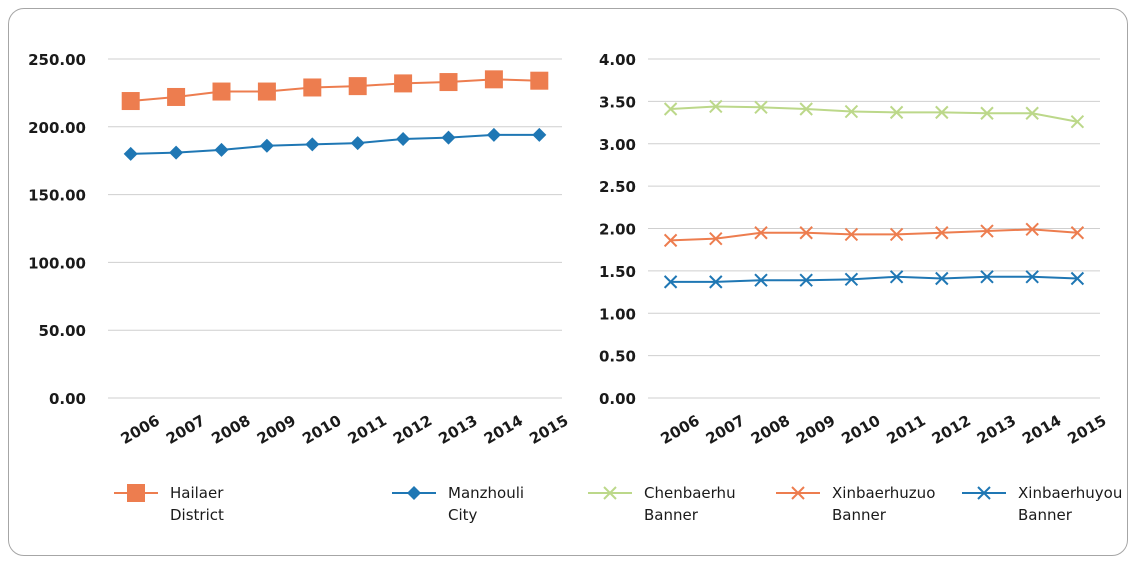  Describe the element at coordinates (321, 429) in the screenshot. I see `x-tick-label: 2010` at that location.